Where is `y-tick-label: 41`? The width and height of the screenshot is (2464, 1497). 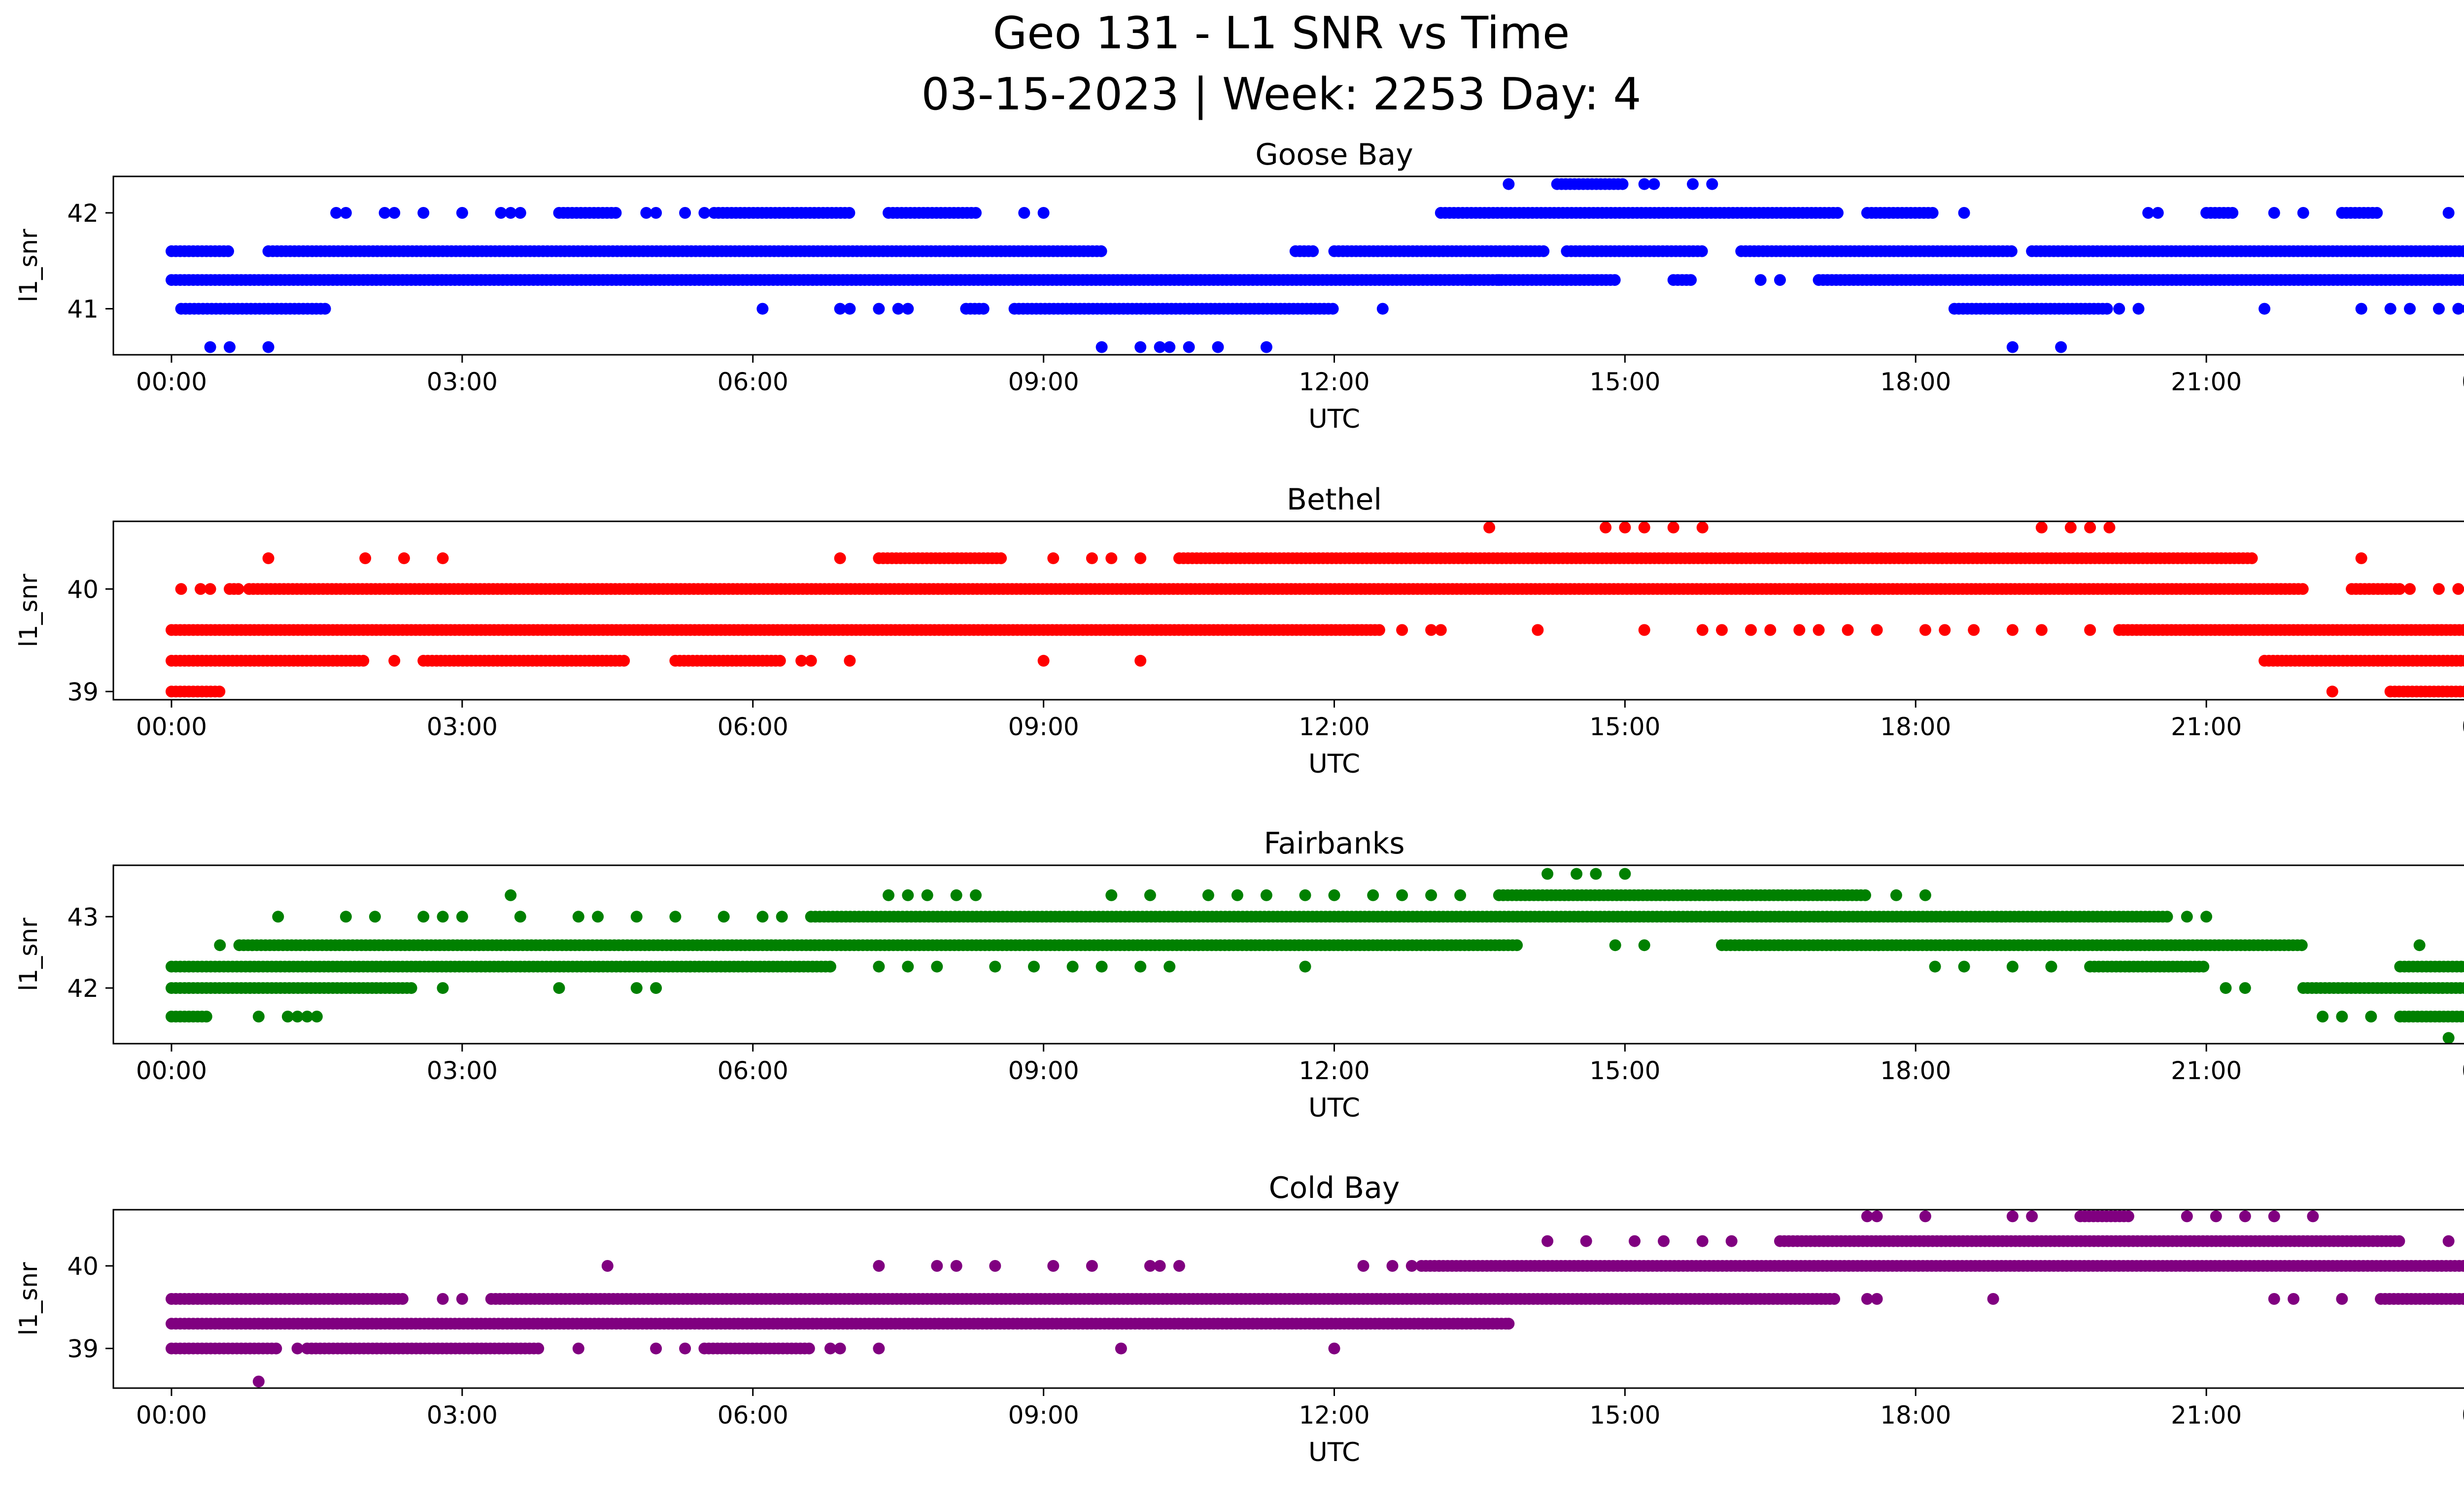
y-tick-label: 41 is located at coordinates (83, 309).